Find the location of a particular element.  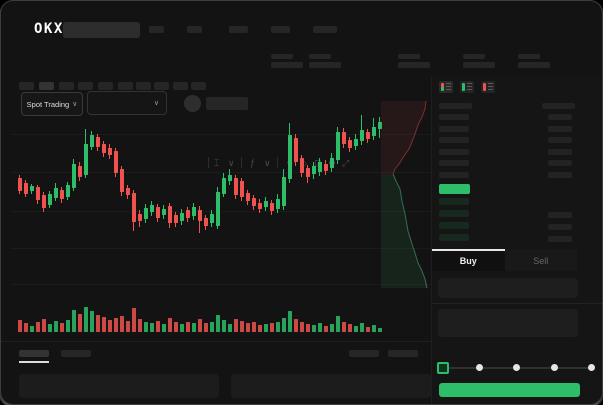

book-both-icon is located at coordinates (446, 87).